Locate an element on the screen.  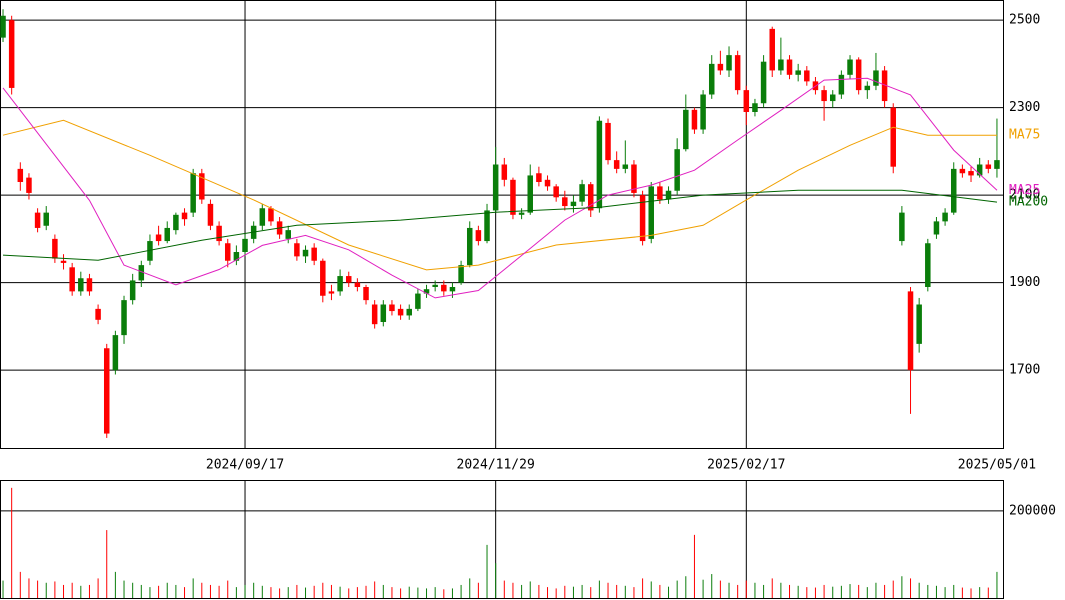
y-tick-label: 2300 is located at coordinates (1024, 107).